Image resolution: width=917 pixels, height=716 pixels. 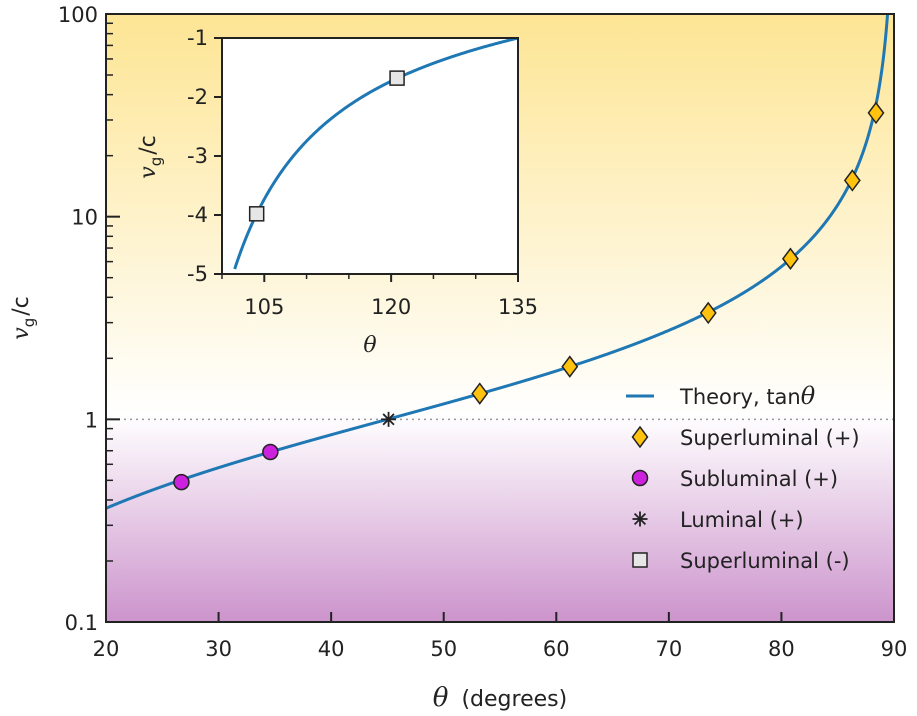 I want to click on inset-y-tick-label: -3, so click(x=197, y=156).